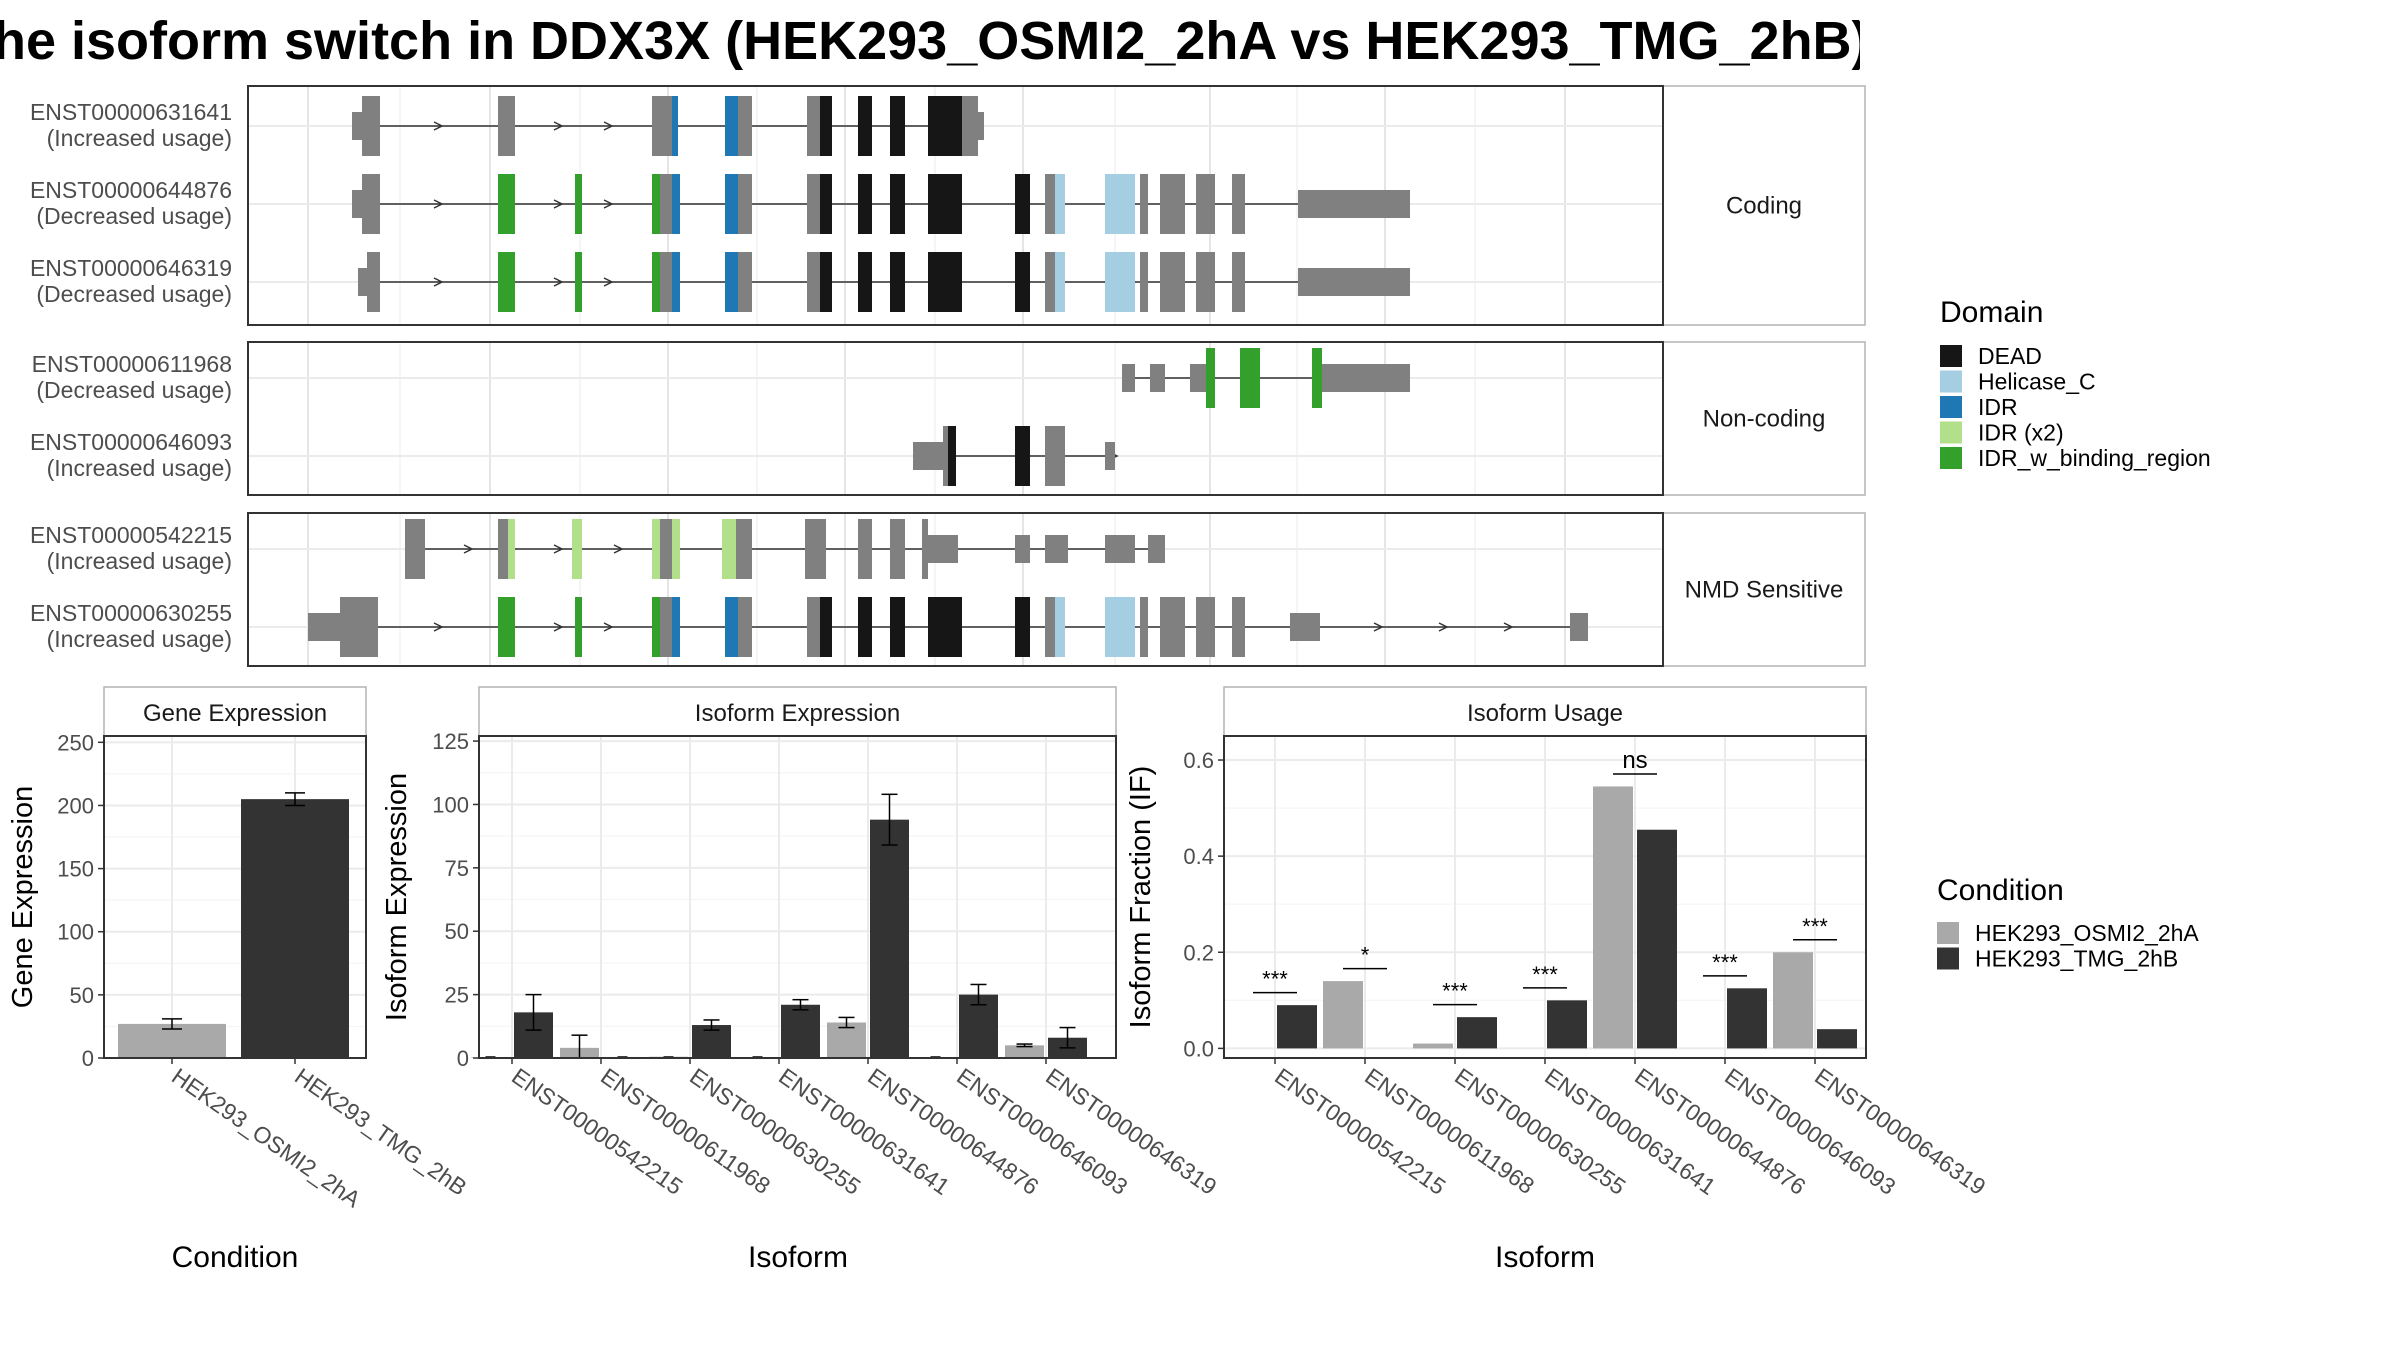 The image size is (2400, 1350). I want to click on y-tick-label: 0.2, so click(1198, 952).